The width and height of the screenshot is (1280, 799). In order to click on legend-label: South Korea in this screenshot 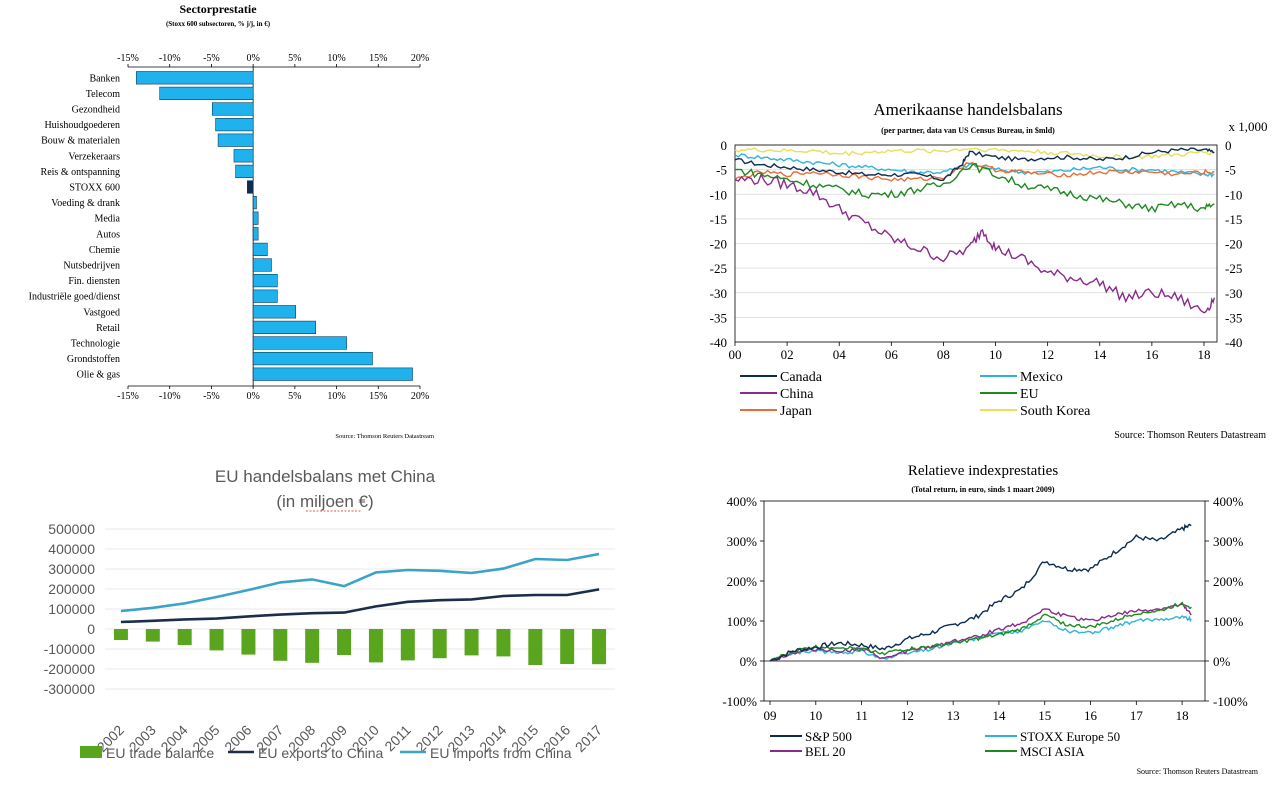, I will do `click(1055, 411)`.